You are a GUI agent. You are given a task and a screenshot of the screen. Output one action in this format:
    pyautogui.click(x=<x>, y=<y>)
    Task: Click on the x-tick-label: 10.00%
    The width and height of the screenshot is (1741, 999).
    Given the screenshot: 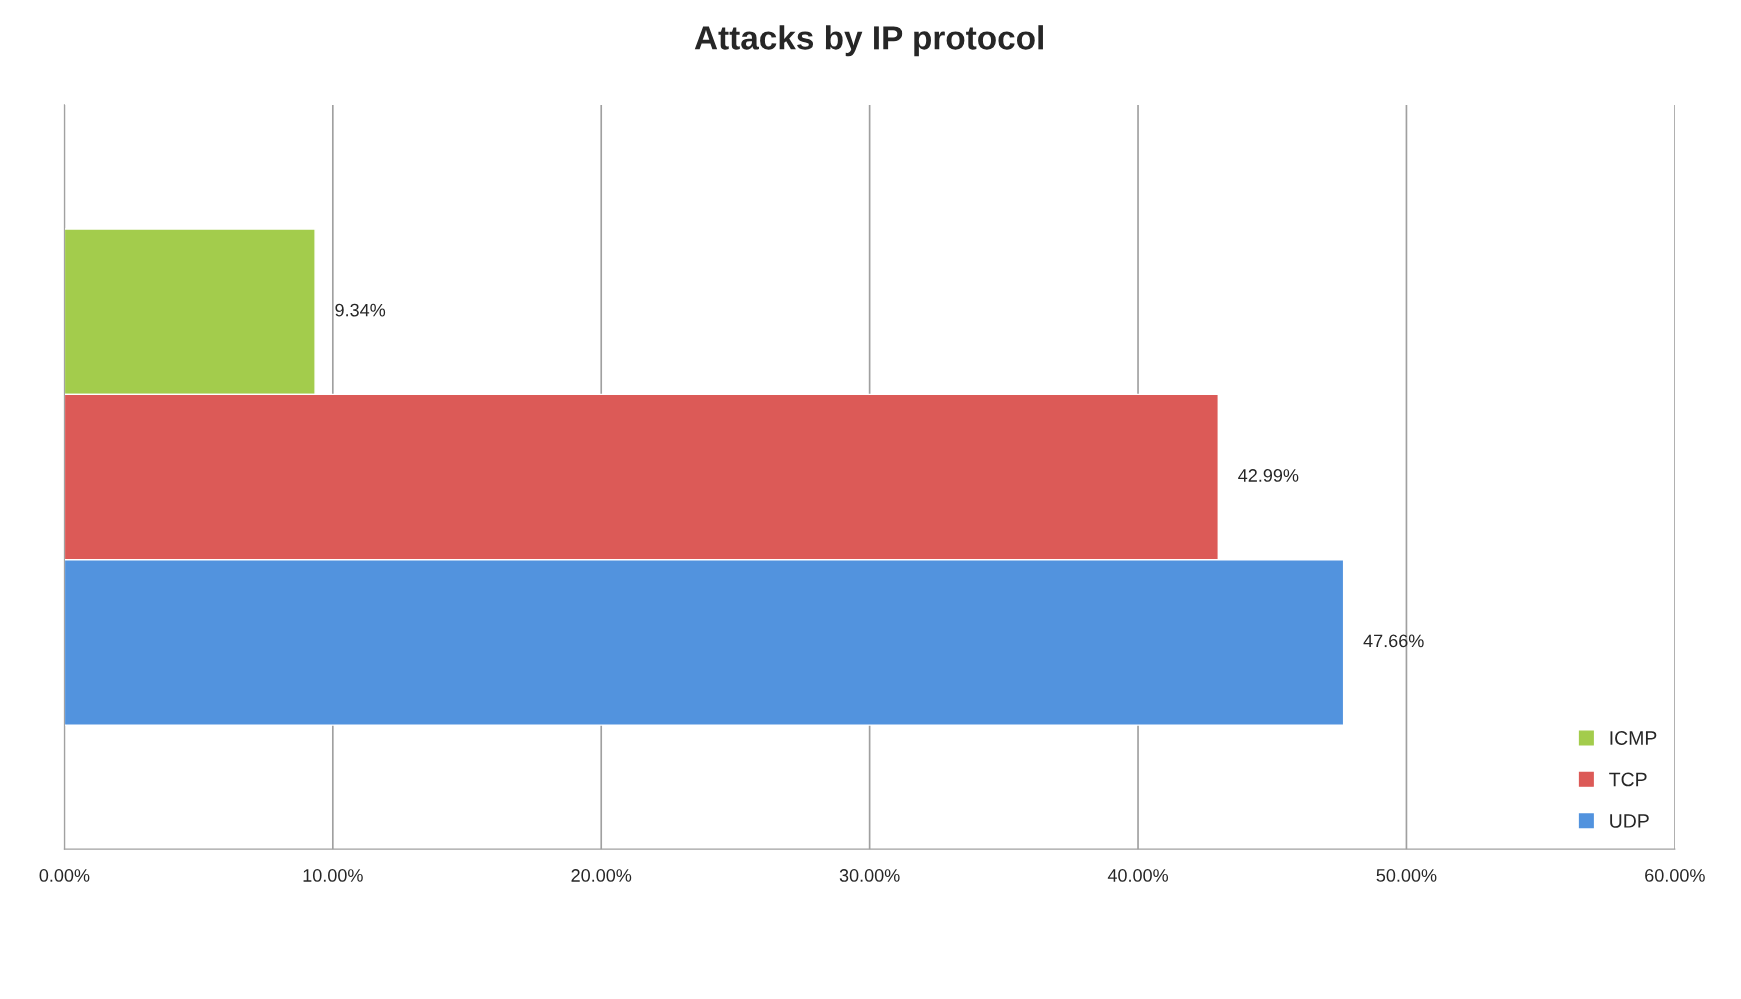 What is the action you would take?
    pyautogui.click(x=333, y=875)
    